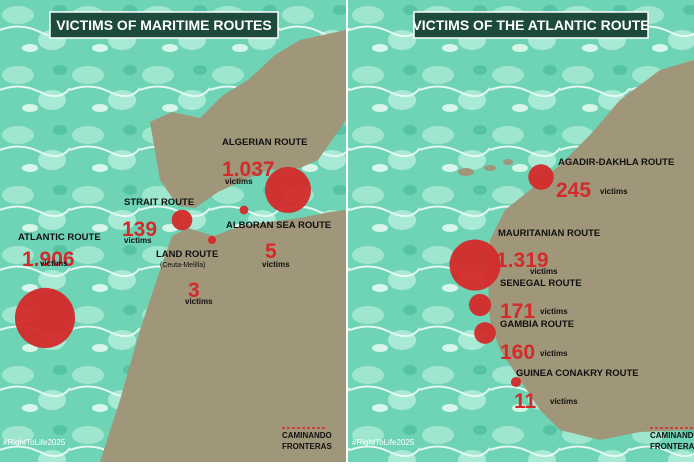 Image resolution: width=694 pixels, height=467 pixels. Describe the element at coordinates (541, 283) in the screenshot. I see `route-name: SENEGAL ROUTE` at that location.